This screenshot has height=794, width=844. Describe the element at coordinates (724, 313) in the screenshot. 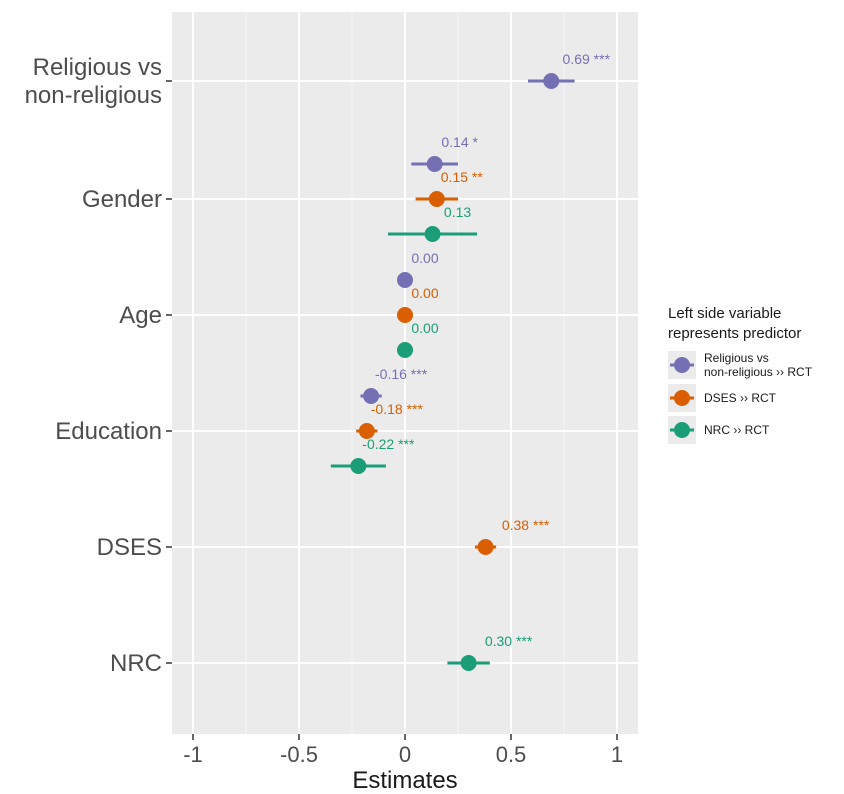

I see `legend-title: Left side variable` at that location.